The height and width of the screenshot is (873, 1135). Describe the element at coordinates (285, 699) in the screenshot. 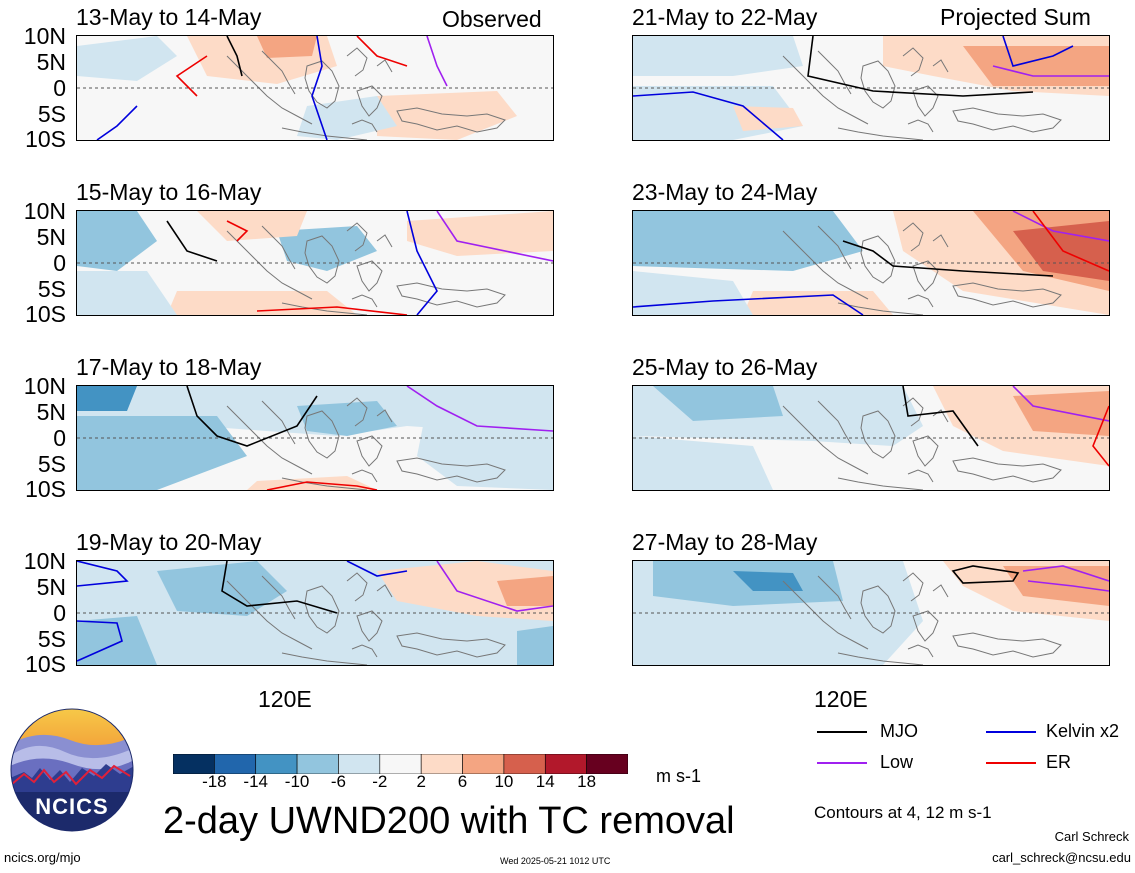

I see `lon-label-left: 120E` at that location.